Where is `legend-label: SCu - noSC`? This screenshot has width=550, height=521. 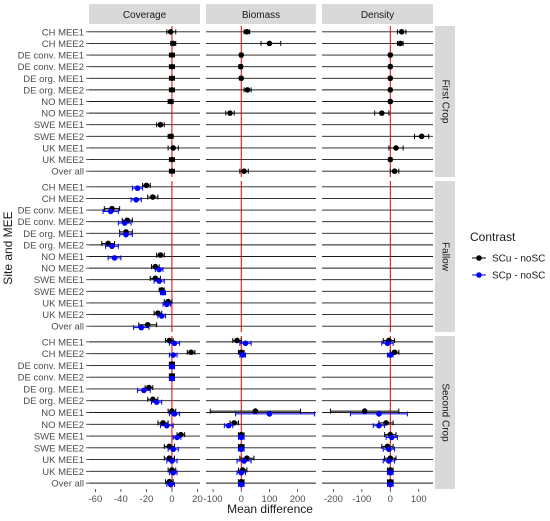 legend-label: SCu - noSC is located at coordinates (518, 259).